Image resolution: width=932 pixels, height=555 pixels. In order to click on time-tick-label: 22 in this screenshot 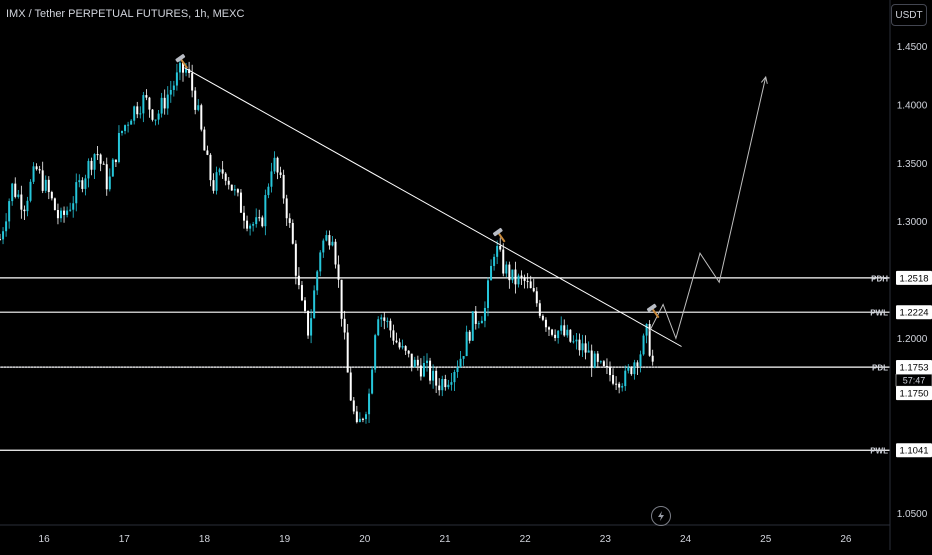, I will do `click(526, 539)`.